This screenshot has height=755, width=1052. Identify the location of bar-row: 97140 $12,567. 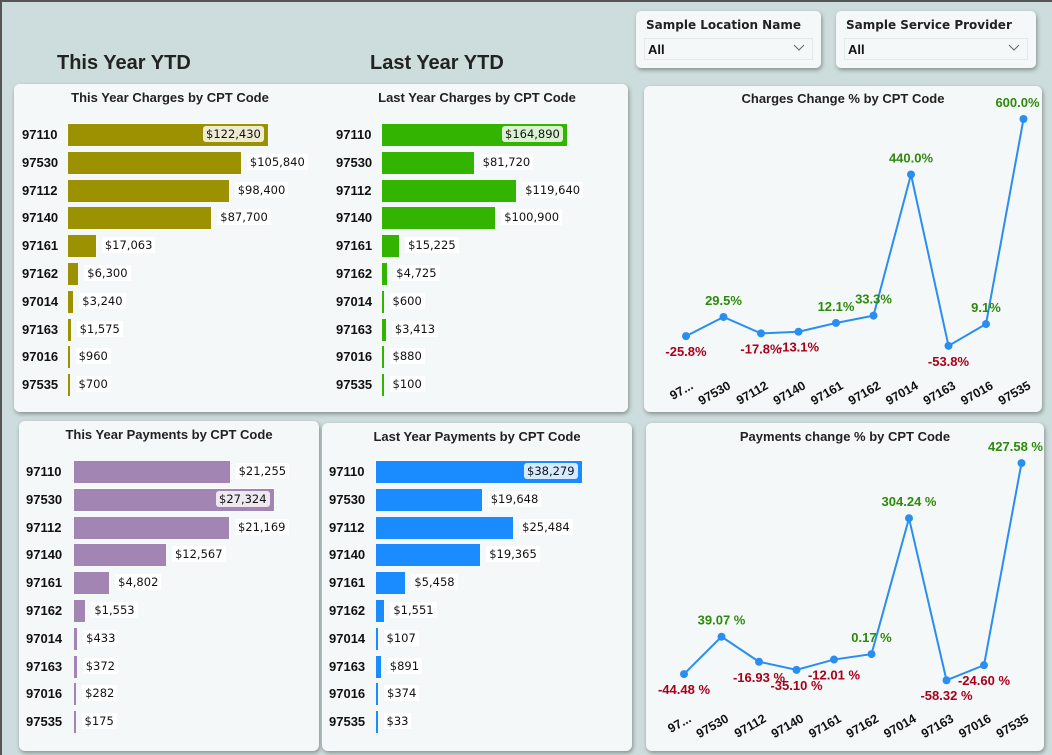
(171, 555).